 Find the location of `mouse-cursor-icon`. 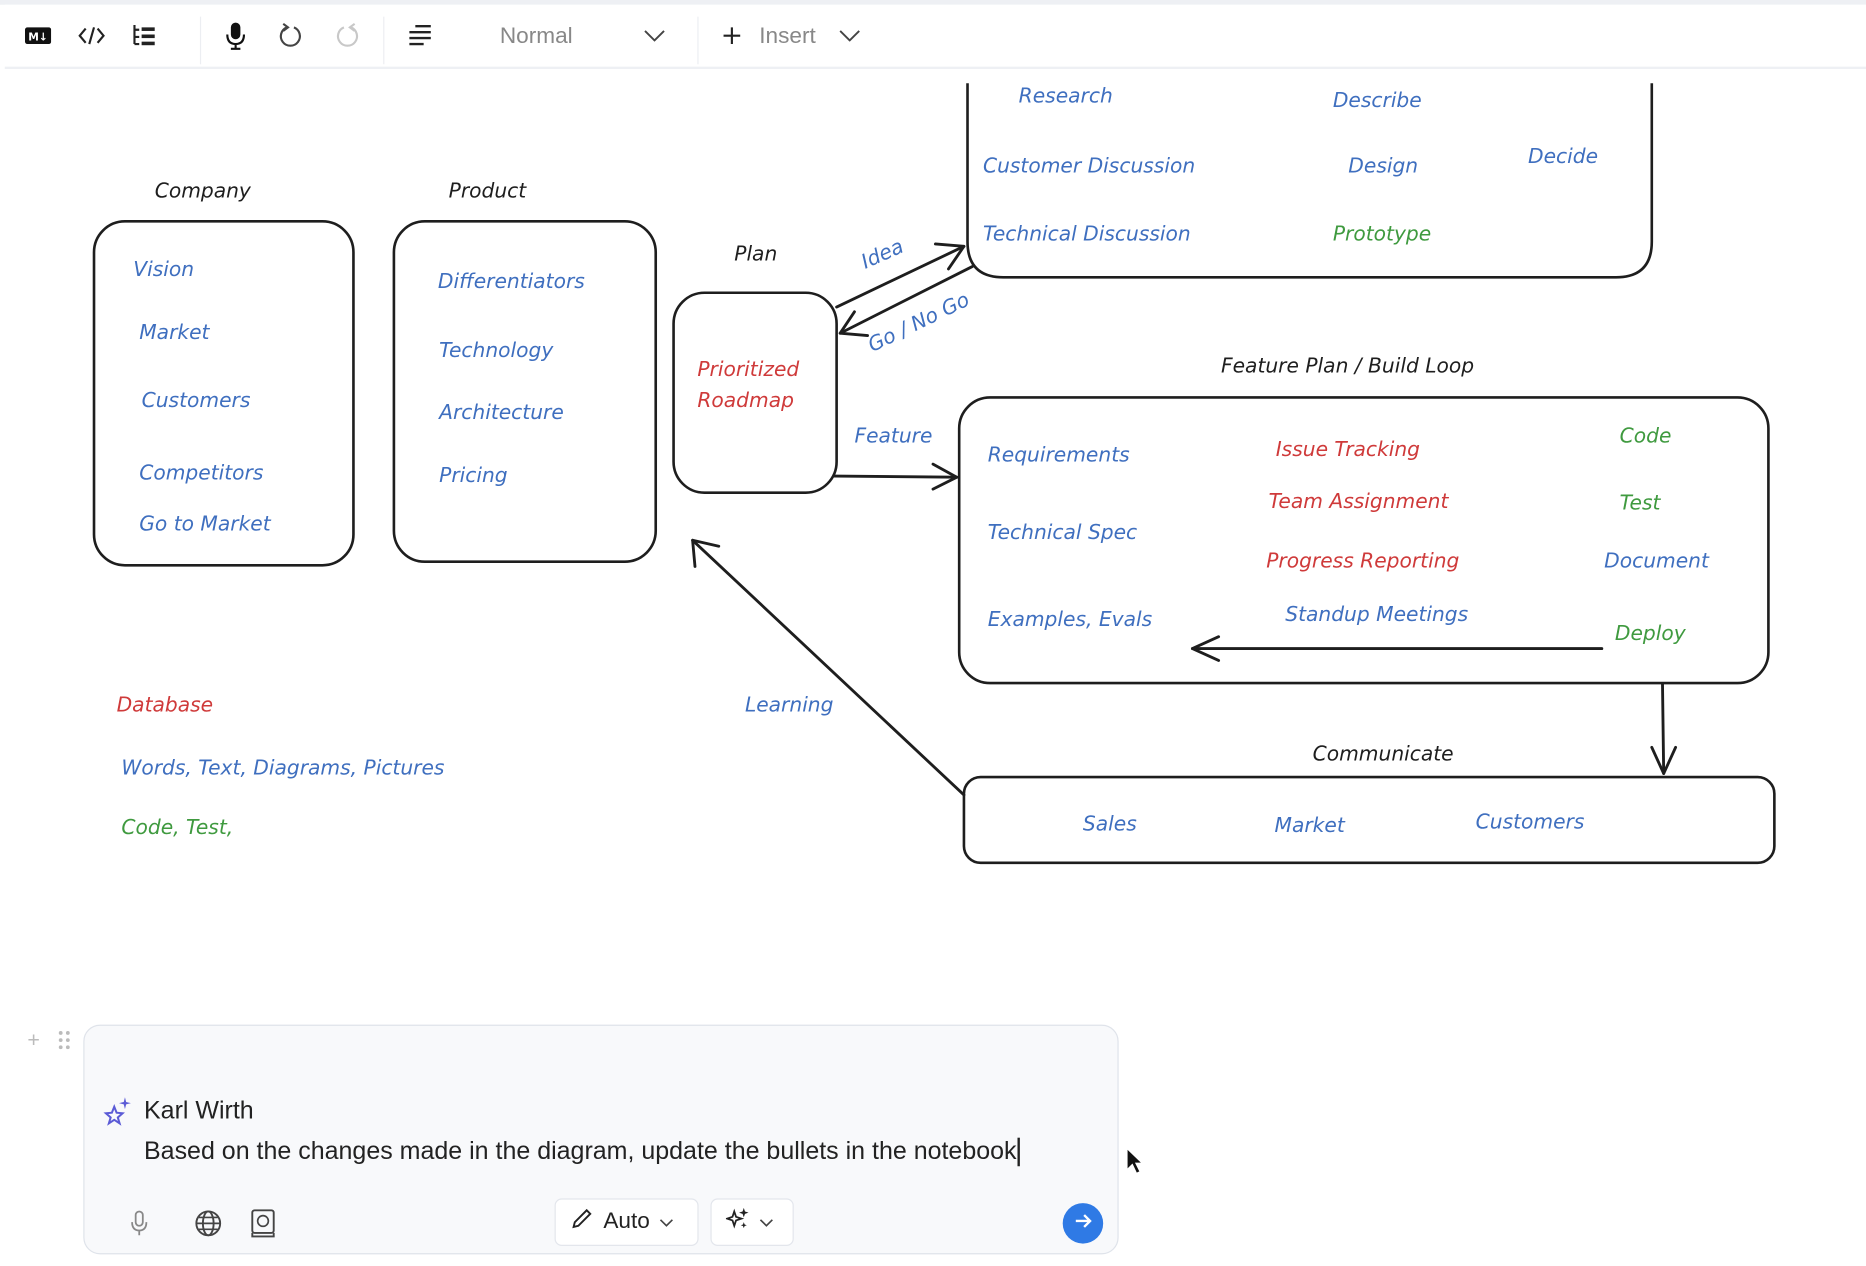

mouse-cursor-icon is located at coordinates (1135, 1164).